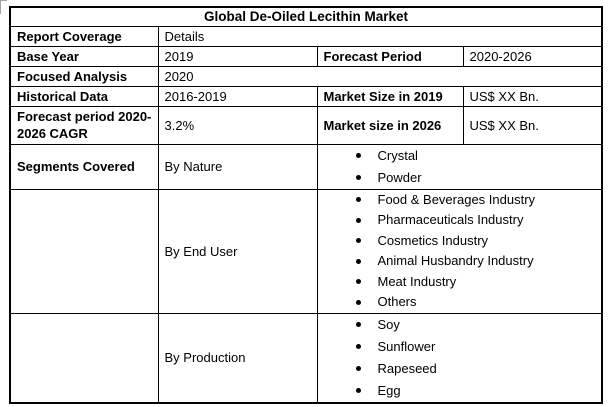  Describe the element at coordinates (84, 166) in the screenshot. I see `segments-covered-label: Segments Covered` at that location.